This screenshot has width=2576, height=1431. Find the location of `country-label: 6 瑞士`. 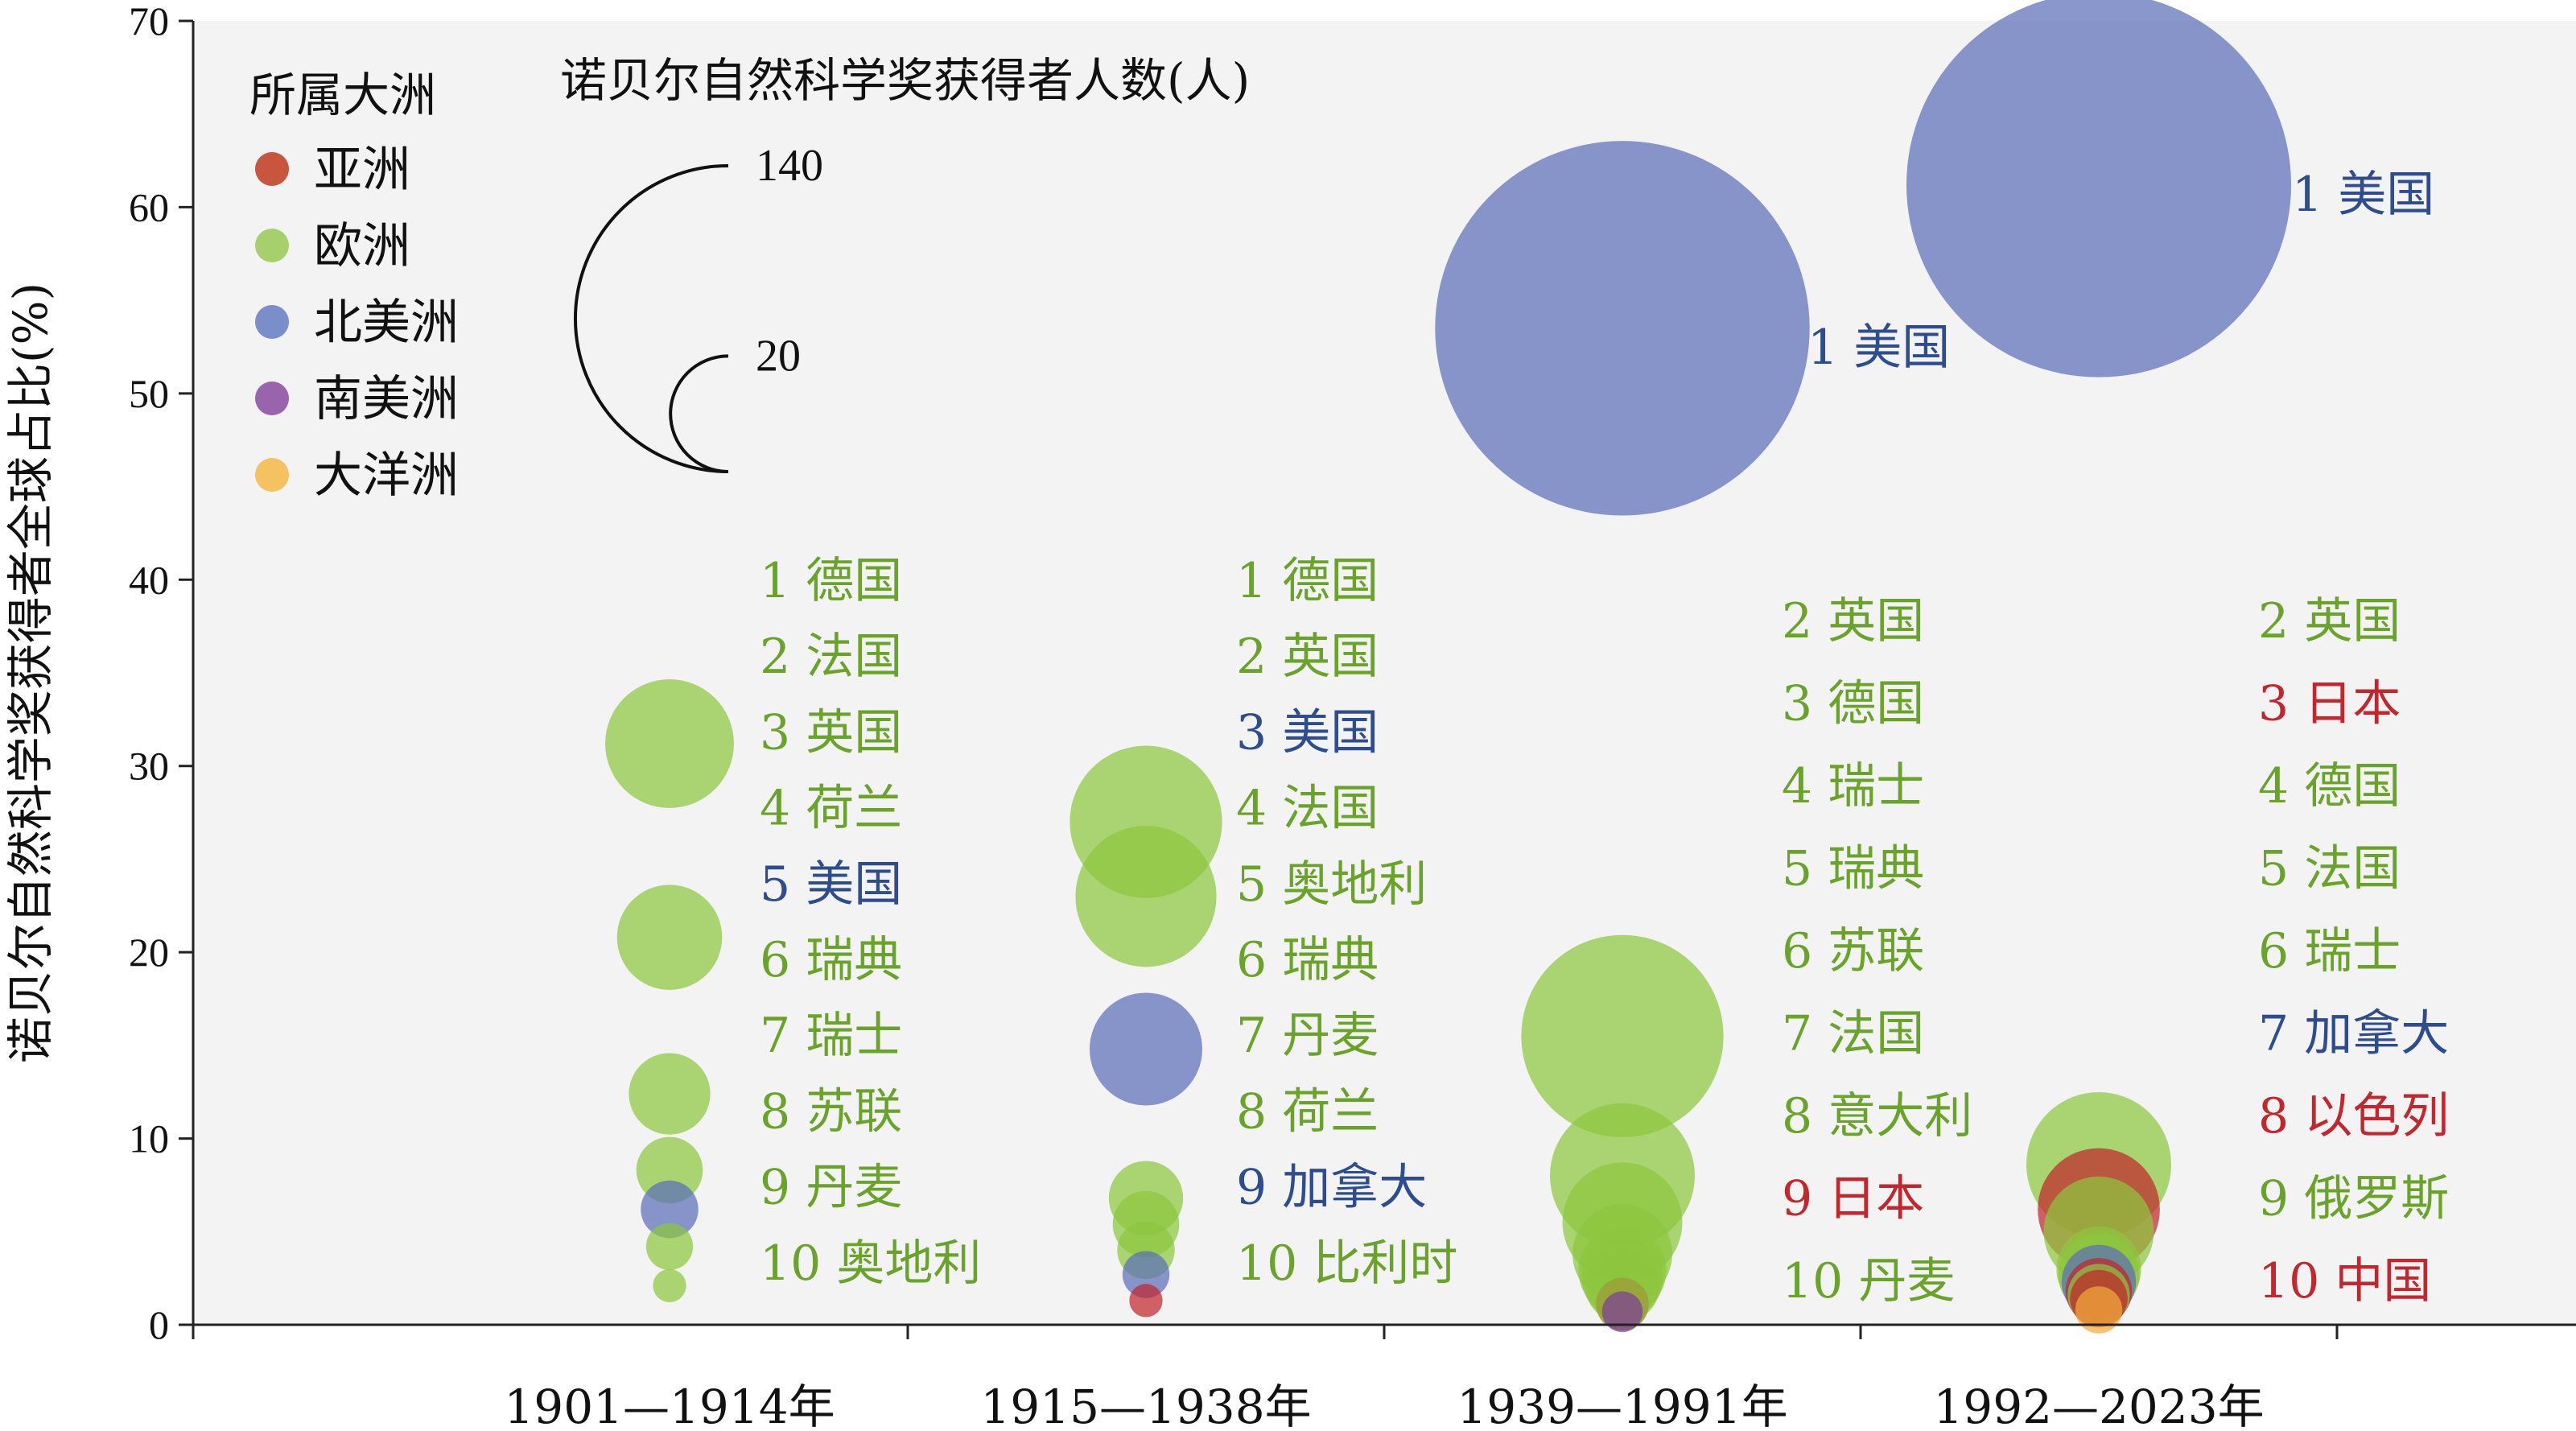

country-label: 6 瑞士 is located at coordinates (2329, 951).